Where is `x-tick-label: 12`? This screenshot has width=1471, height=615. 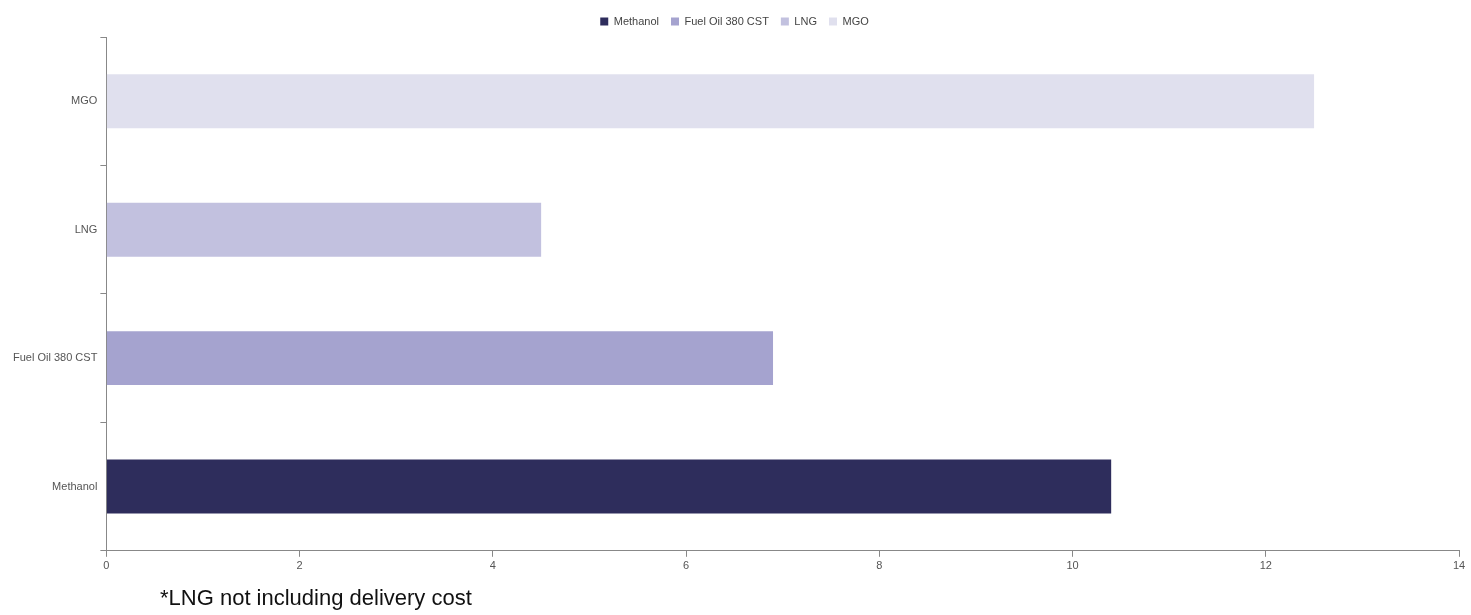 x-tick-label: 12 is located at coordinates (1265, 565).